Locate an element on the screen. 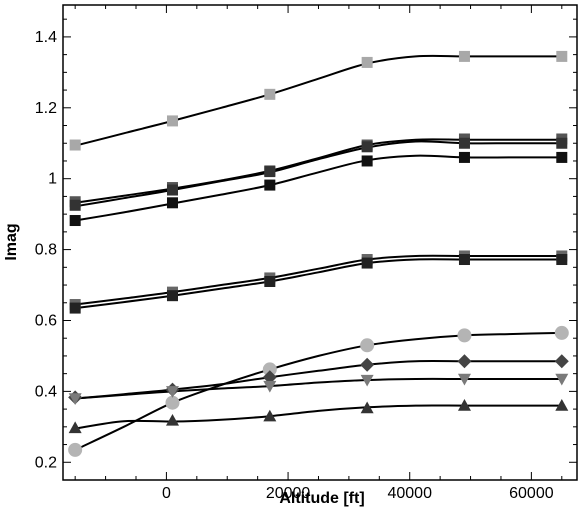 This screenshot has height=518, width=583. x-tick-label: 0 is located at coordinates (166, 493).